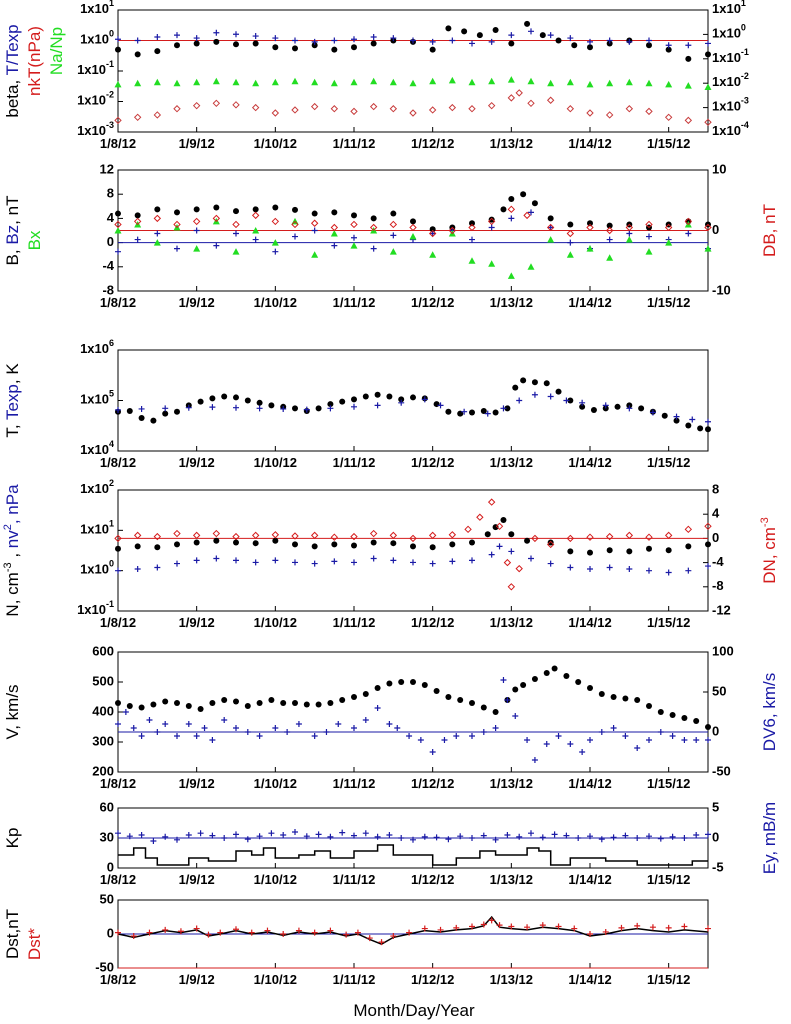 Image resolution: width=791 pixels, height=1024 pixels. Describe the element at coordinates (12, 400) in the screenshot. I see `left-axis-label: T, Texp, K` at that location.